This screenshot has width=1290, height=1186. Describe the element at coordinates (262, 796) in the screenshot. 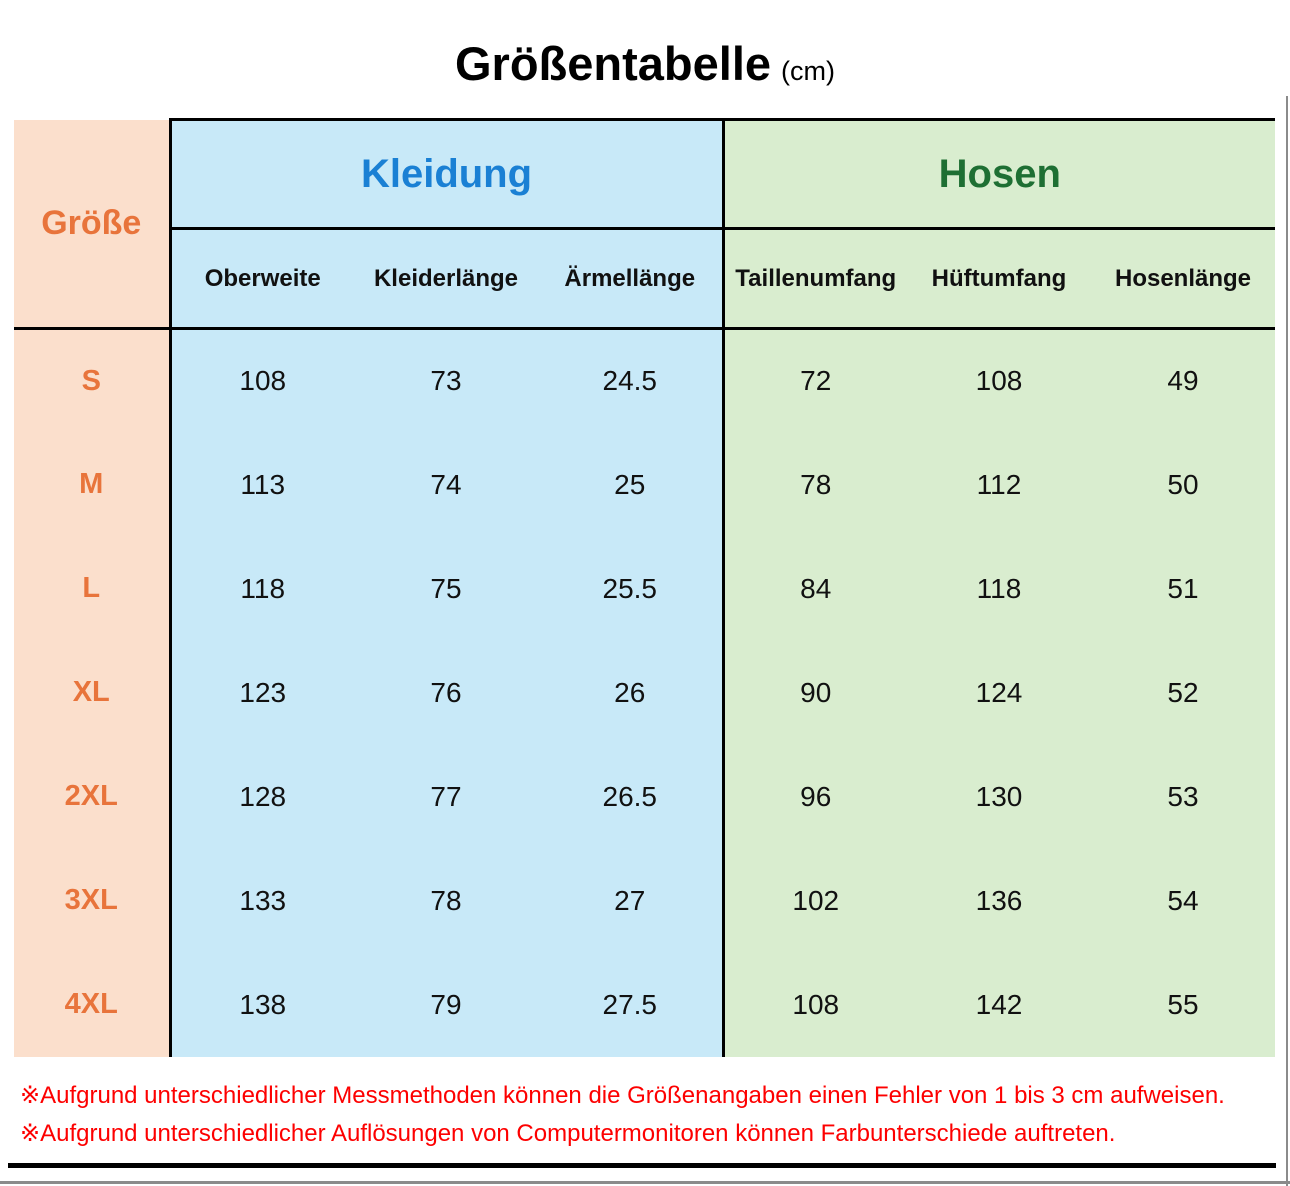

I see `table-cell: 128` at that location.